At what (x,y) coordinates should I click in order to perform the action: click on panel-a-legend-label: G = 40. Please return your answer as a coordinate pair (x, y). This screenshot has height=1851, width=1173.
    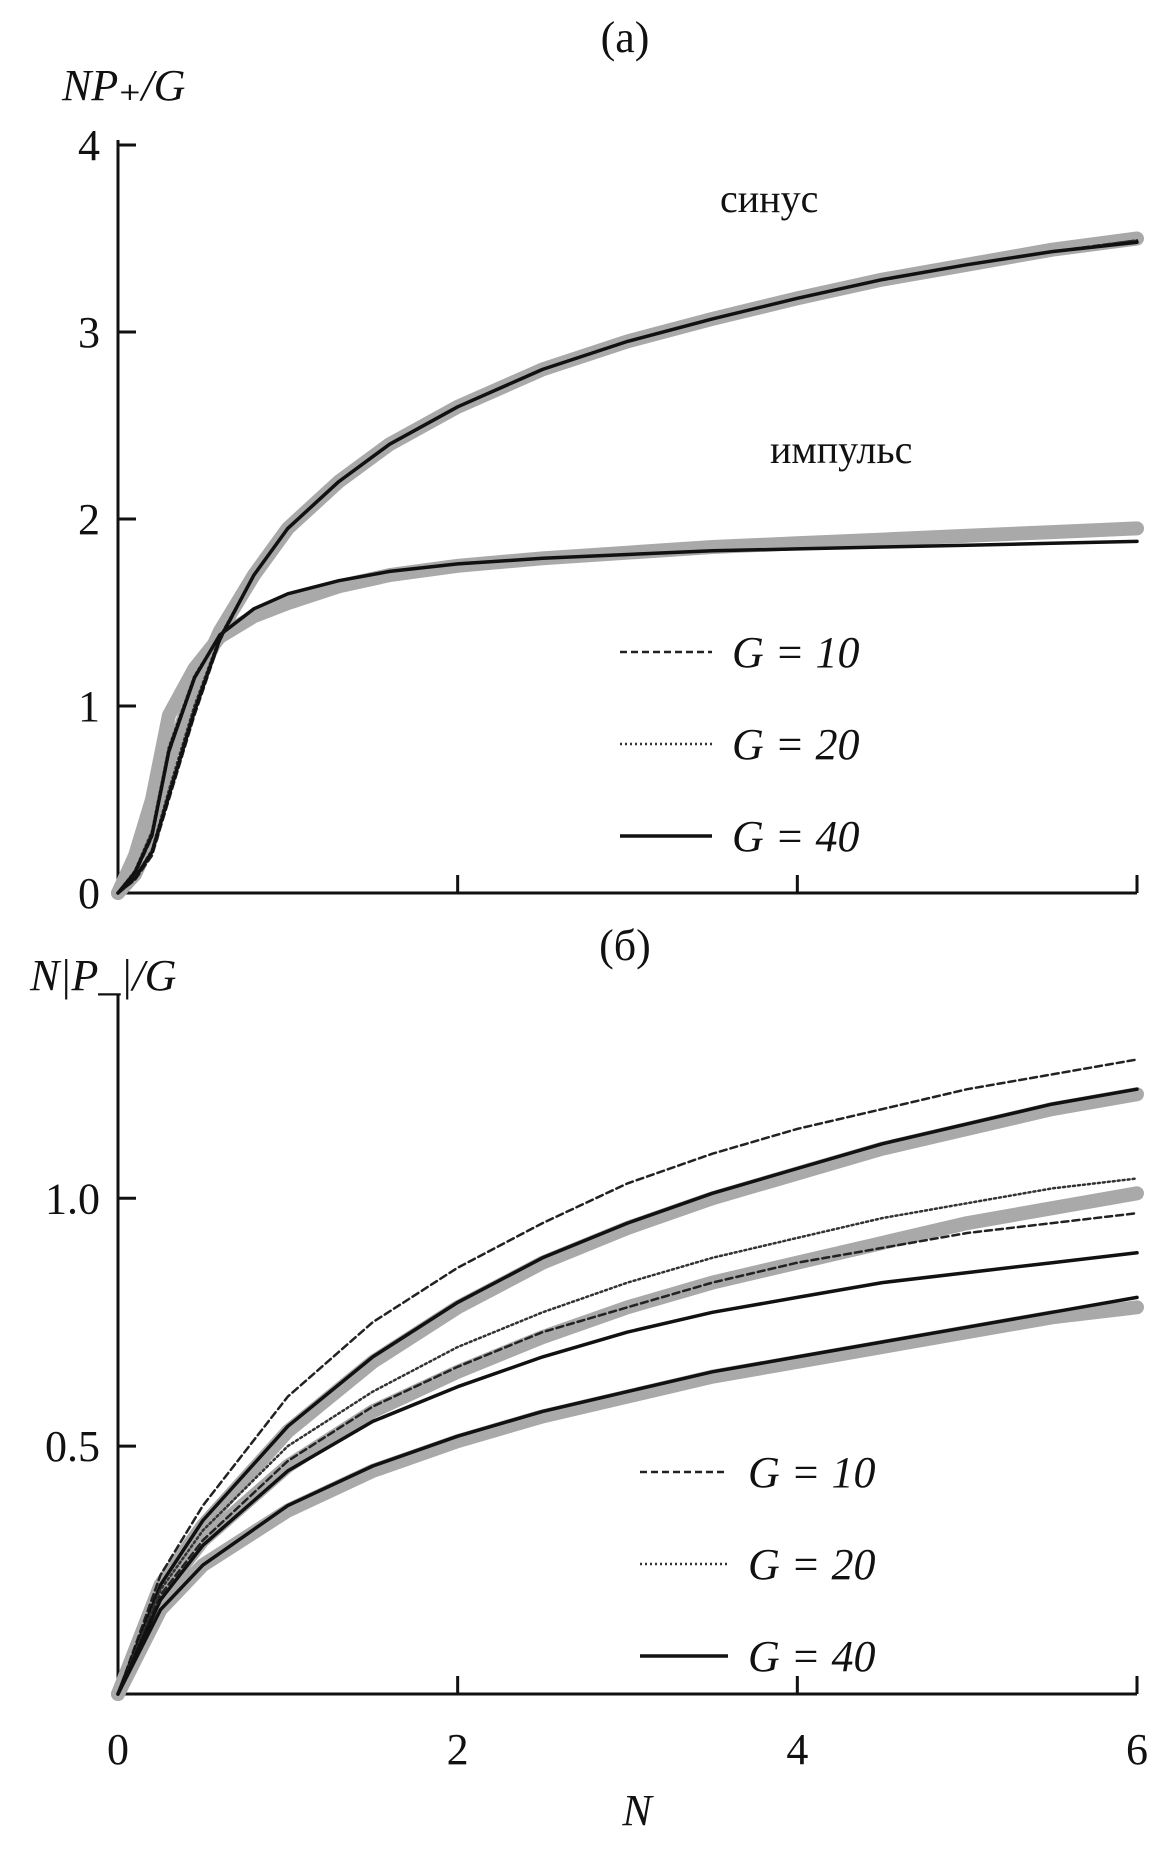
    Looking at the image, I should click on (795, 836).